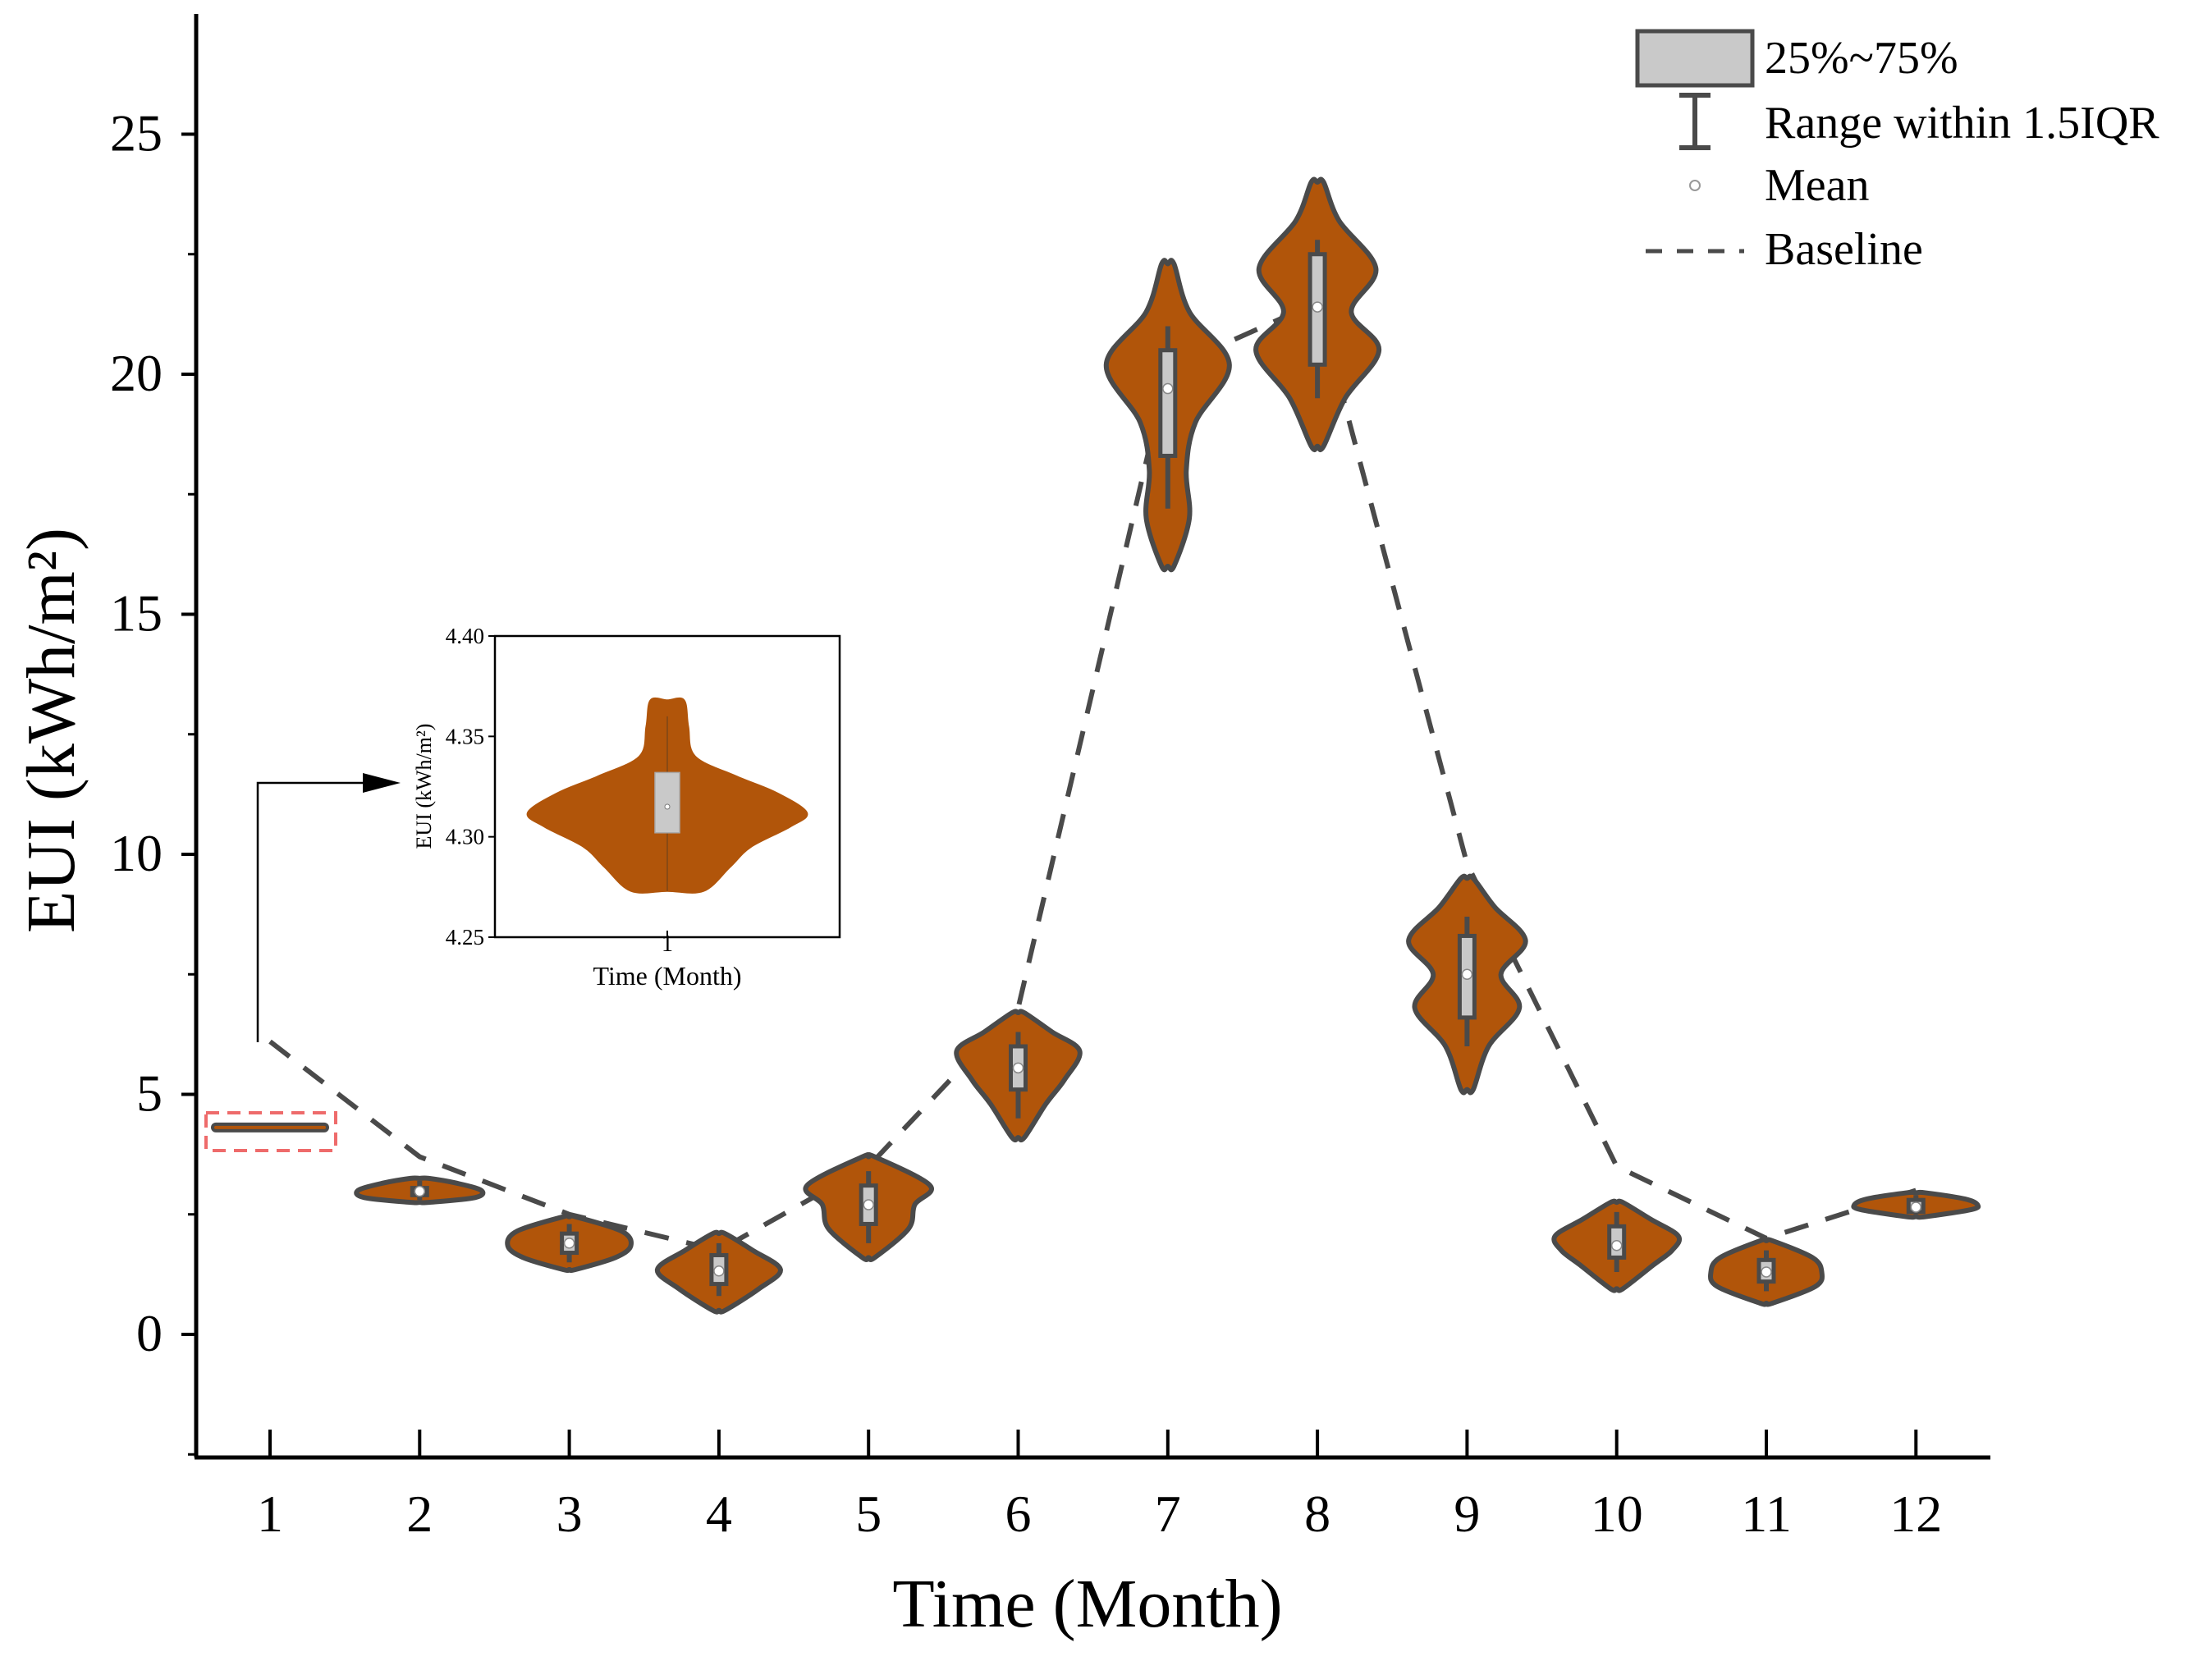  What do you see at coordinates (570, 1514) in the screenshot?
I see `x-tick-label: 3` at bounding box center [570, 1514].